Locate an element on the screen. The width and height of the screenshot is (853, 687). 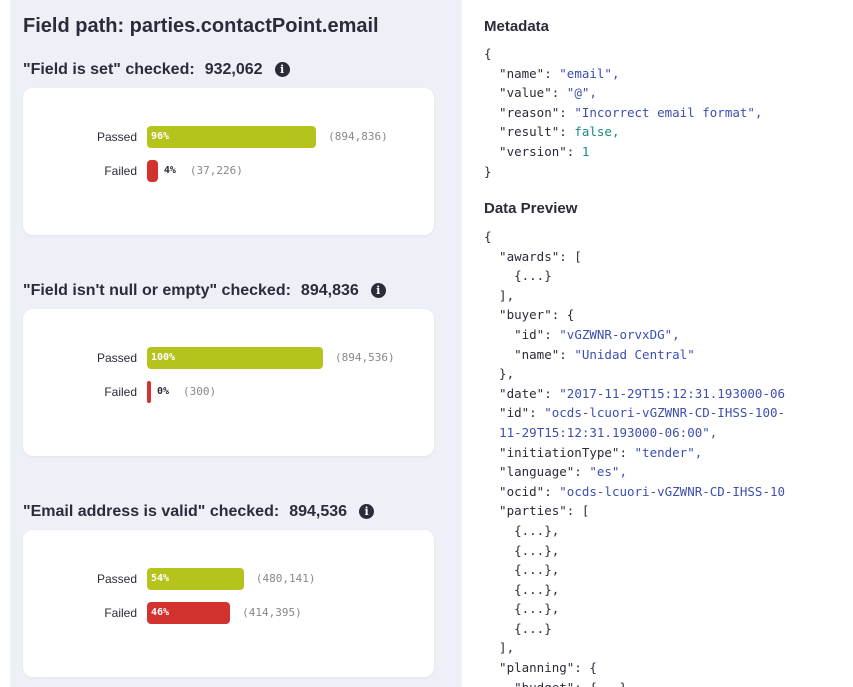
code-key: "result": is located at coordinates (529, 132).